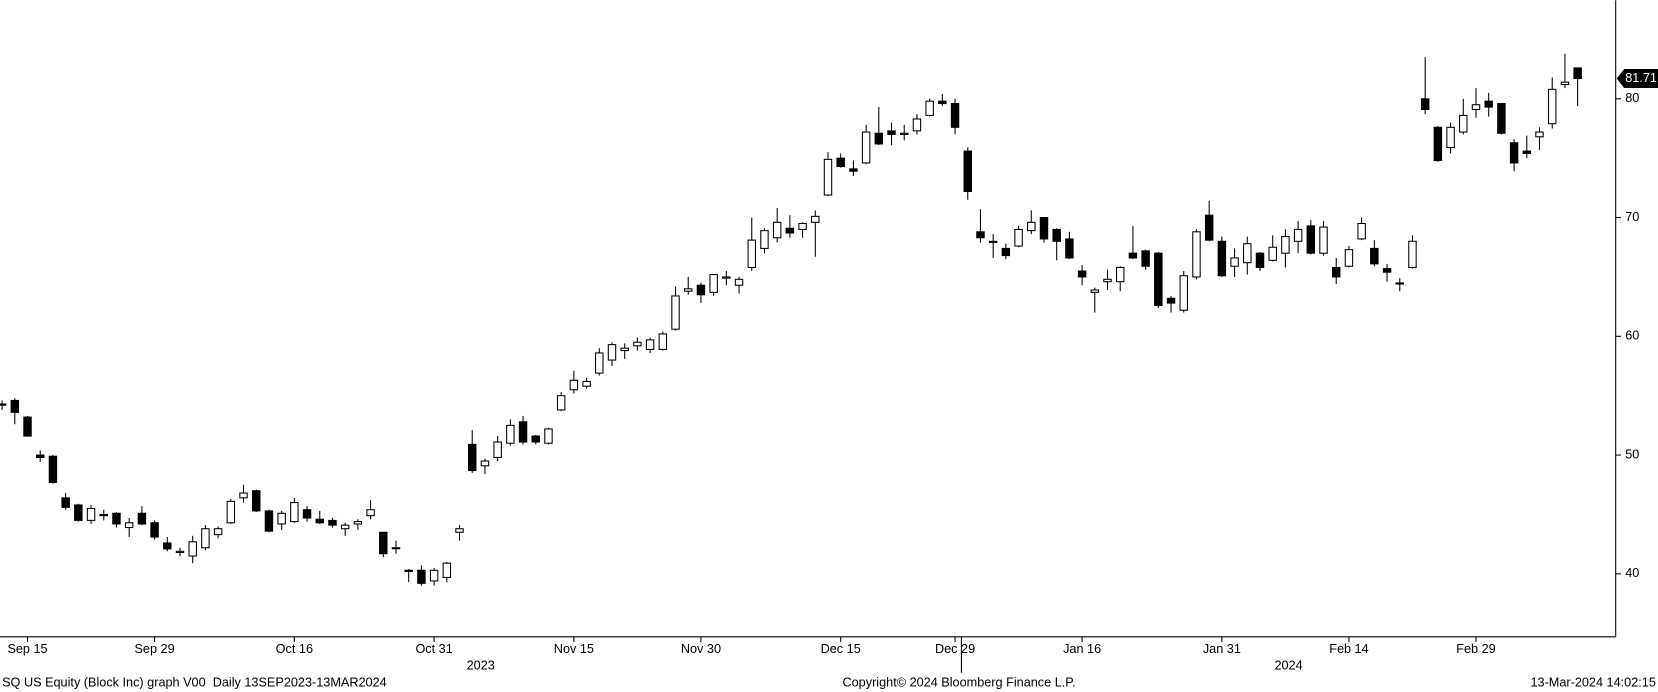  What do you see at coordinates (955, 649) in the screenshot?
I see `x-tick-label: Dec 29` at bounding box center [955, 649].